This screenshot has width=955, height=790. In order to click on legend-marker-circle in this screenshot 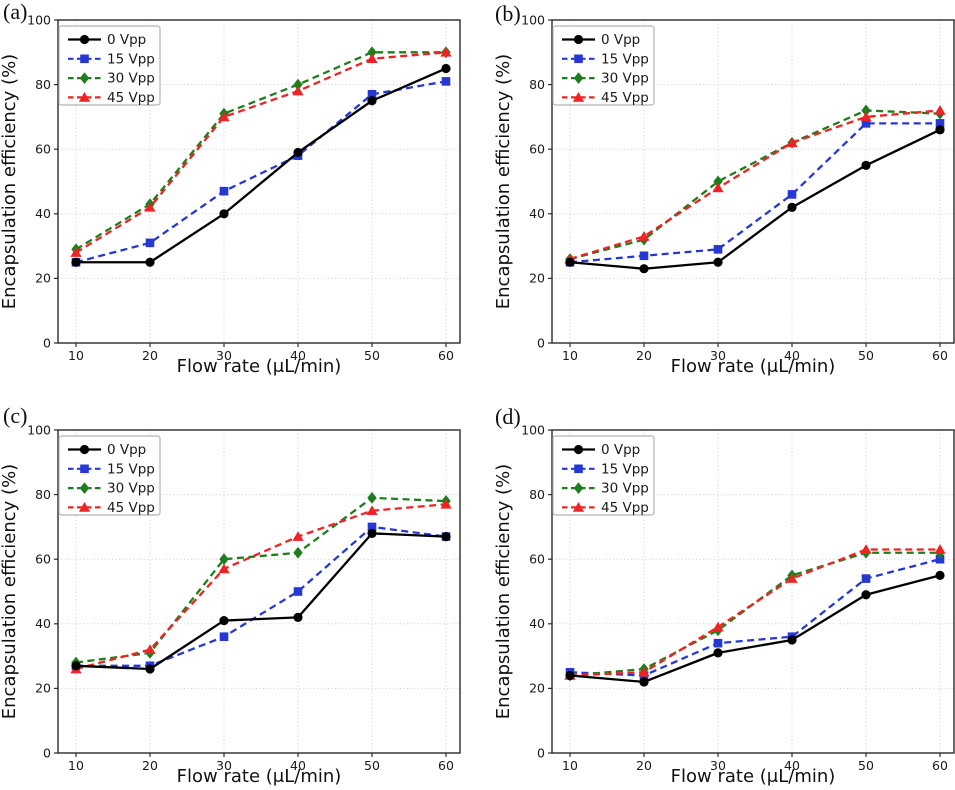, I will do `click(84, 39)`.